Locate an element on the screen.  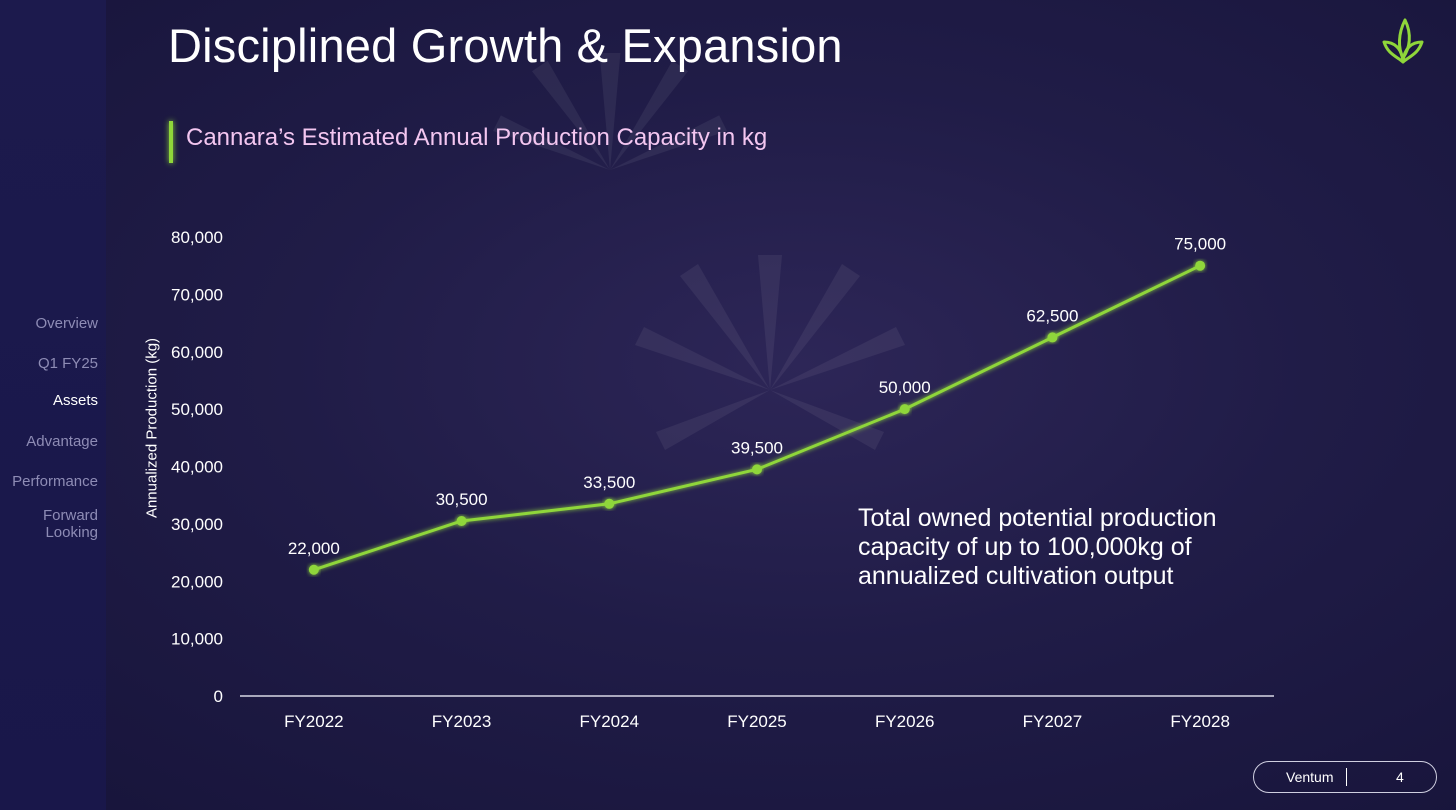
y-tick-label: 80,000 is located at coordinates (197, 237).